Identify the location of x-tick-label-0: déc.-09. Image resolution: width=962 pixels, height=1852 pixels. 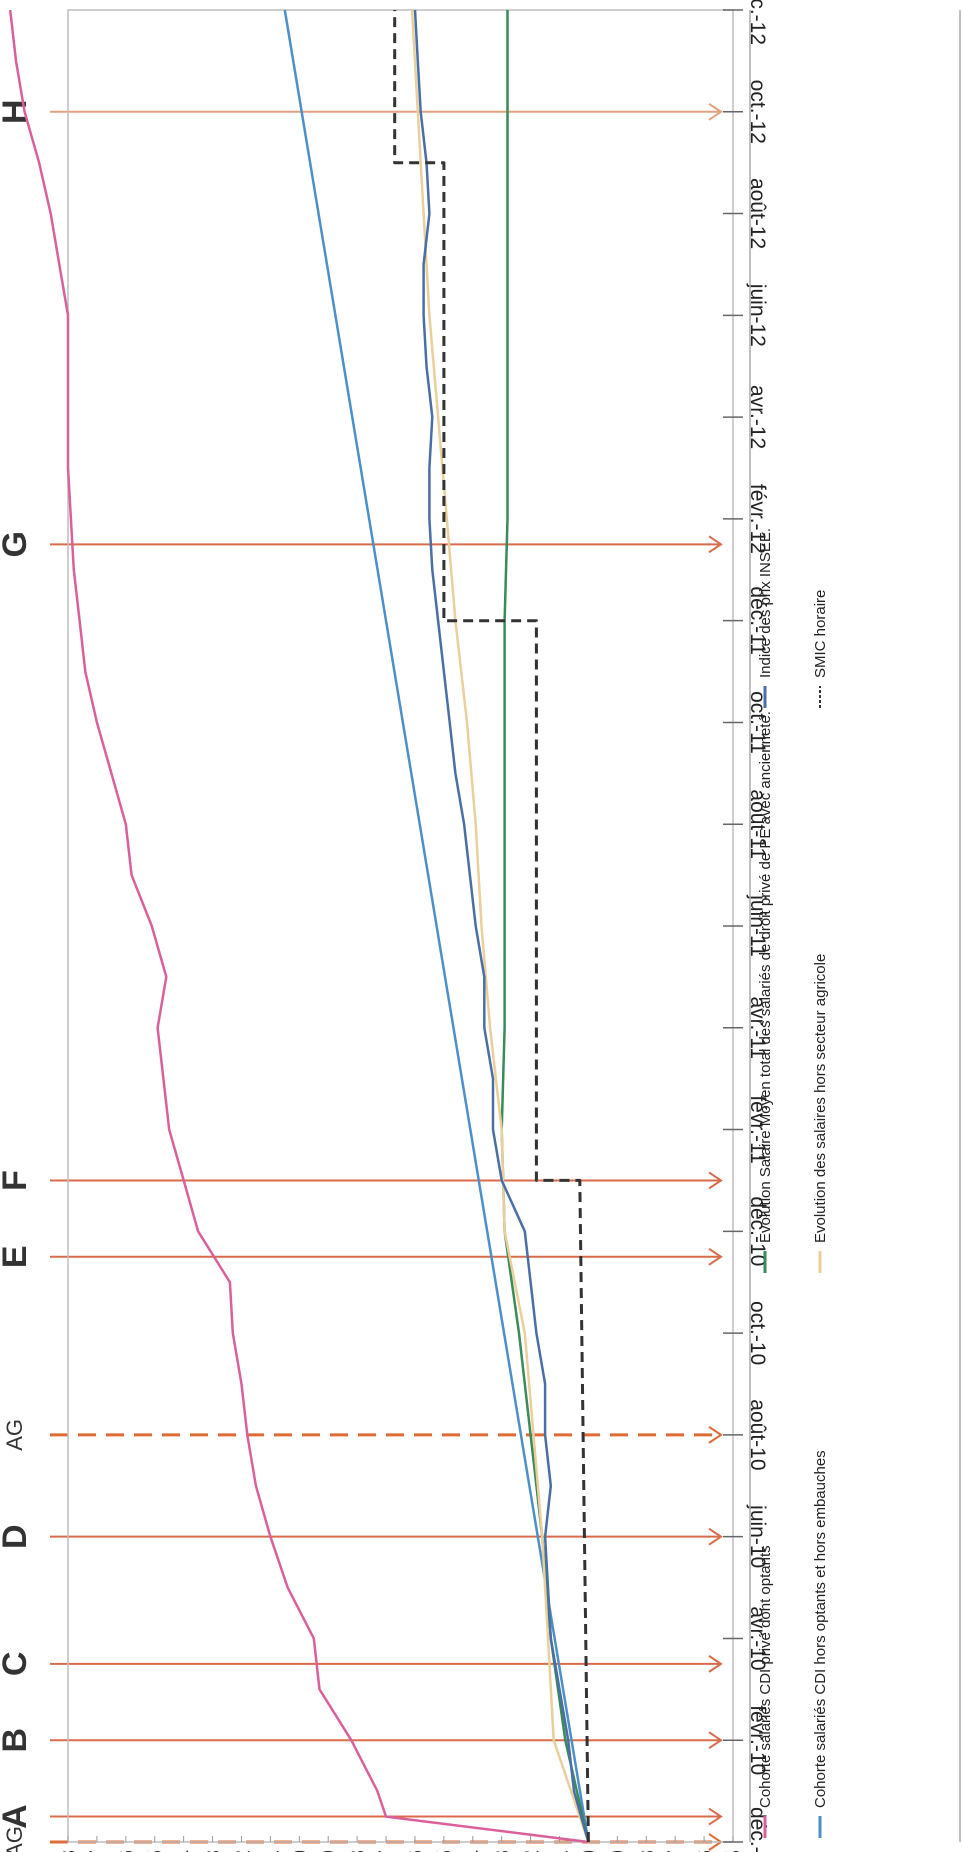
(757, 1829).